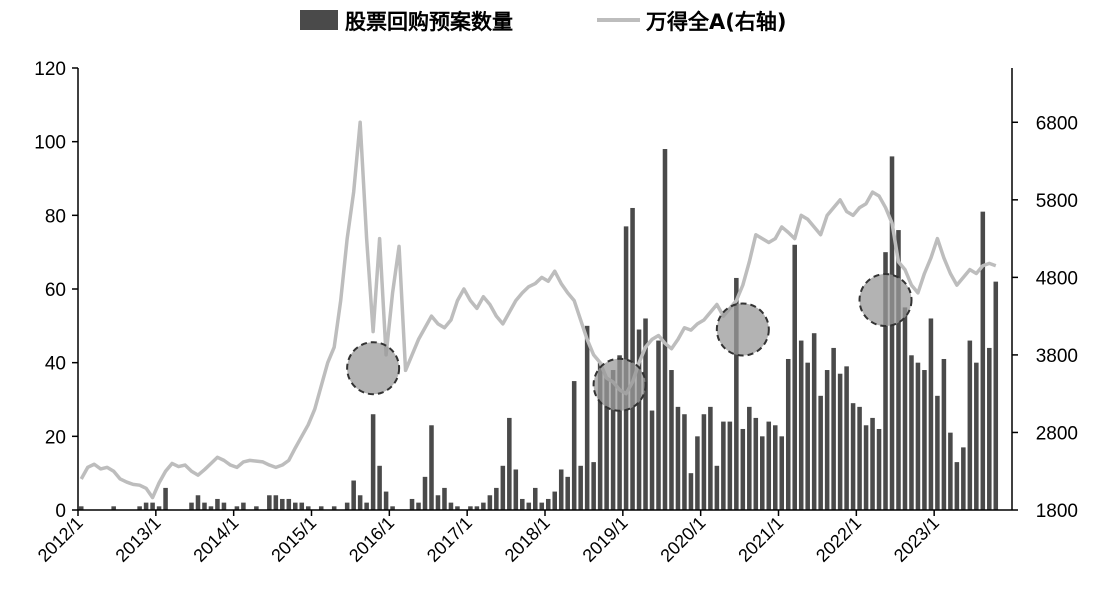 This screenshot has height=594, width=1105. What do you see at coordinates (1057, 278) in the screenshot?
I see `right-tick-label: 4800` at bounding box center [1057, 278].